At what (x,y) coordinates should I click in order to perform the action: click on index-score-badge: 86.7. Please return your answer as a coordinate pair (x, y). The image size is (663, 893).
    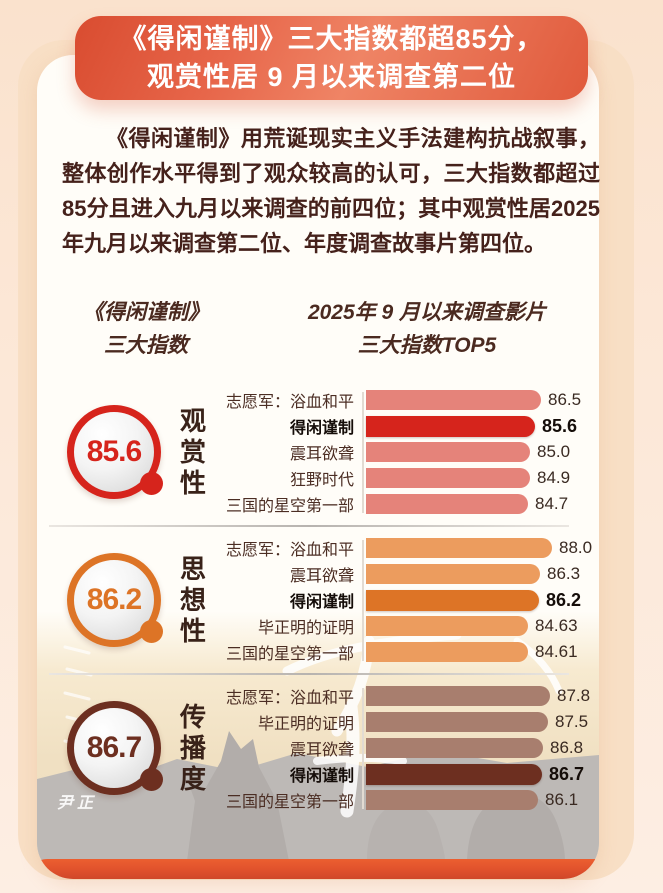
    Looking at the image, I should click on (115, 748).